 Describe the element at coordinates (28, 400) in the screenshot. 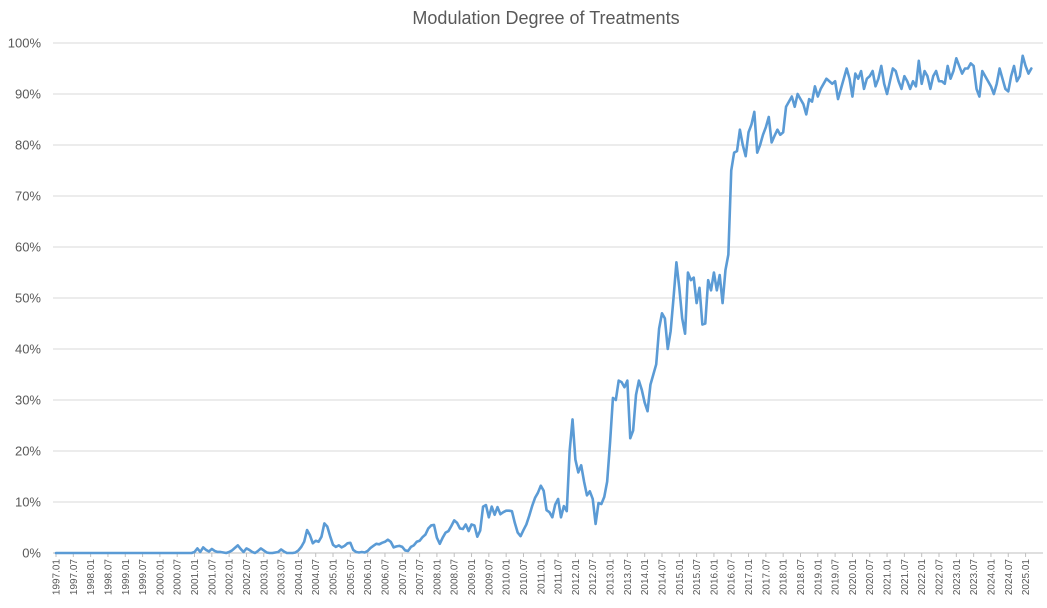

I see `y-tick-label: 30%` at that location.